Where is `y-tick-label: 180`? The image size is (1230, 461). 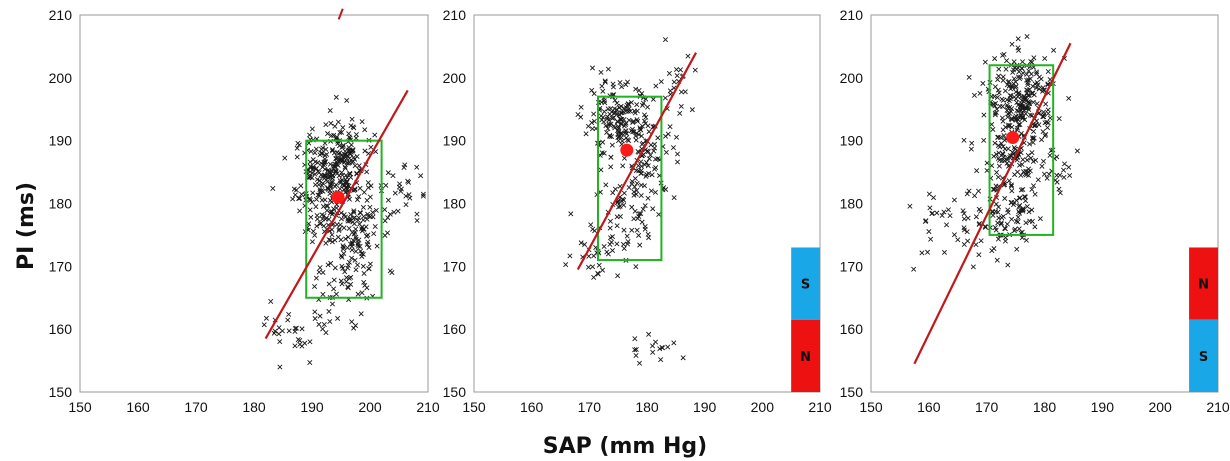 y-tick-label: 180 is located at coordinates (455, 204).